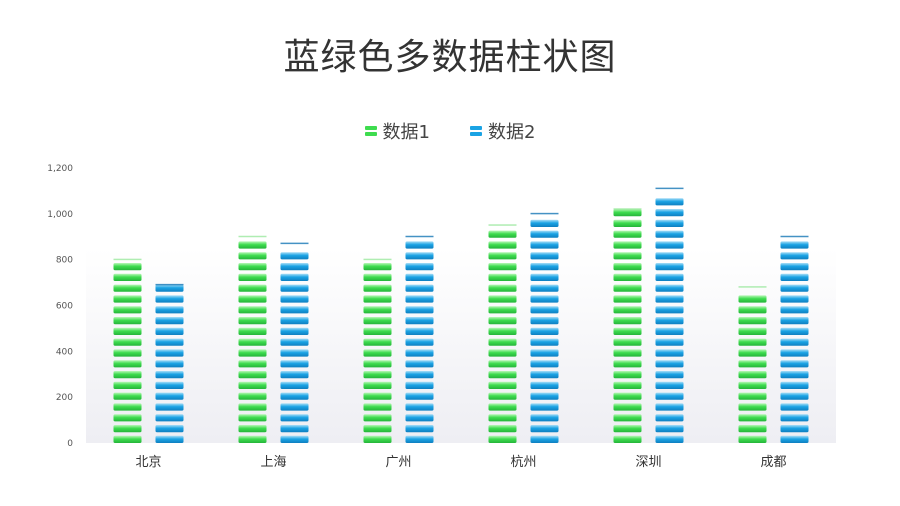 Image resolution: width=900 pixels, height=506 pixels. I want to click on x-tick-label: 北京, so click(148, 462).